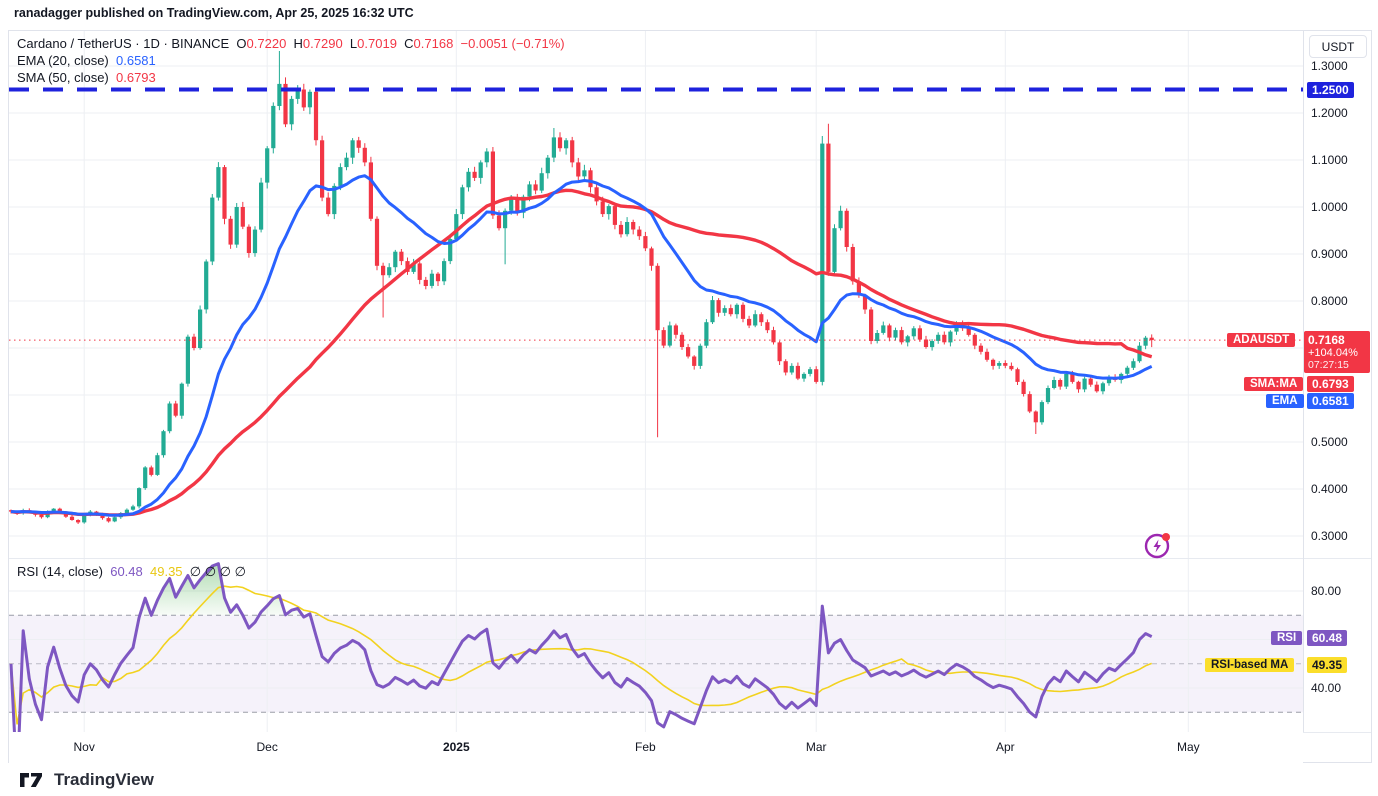  I want to click on sma-row: SMA (50, close) 0.6793, so click(291, 77).